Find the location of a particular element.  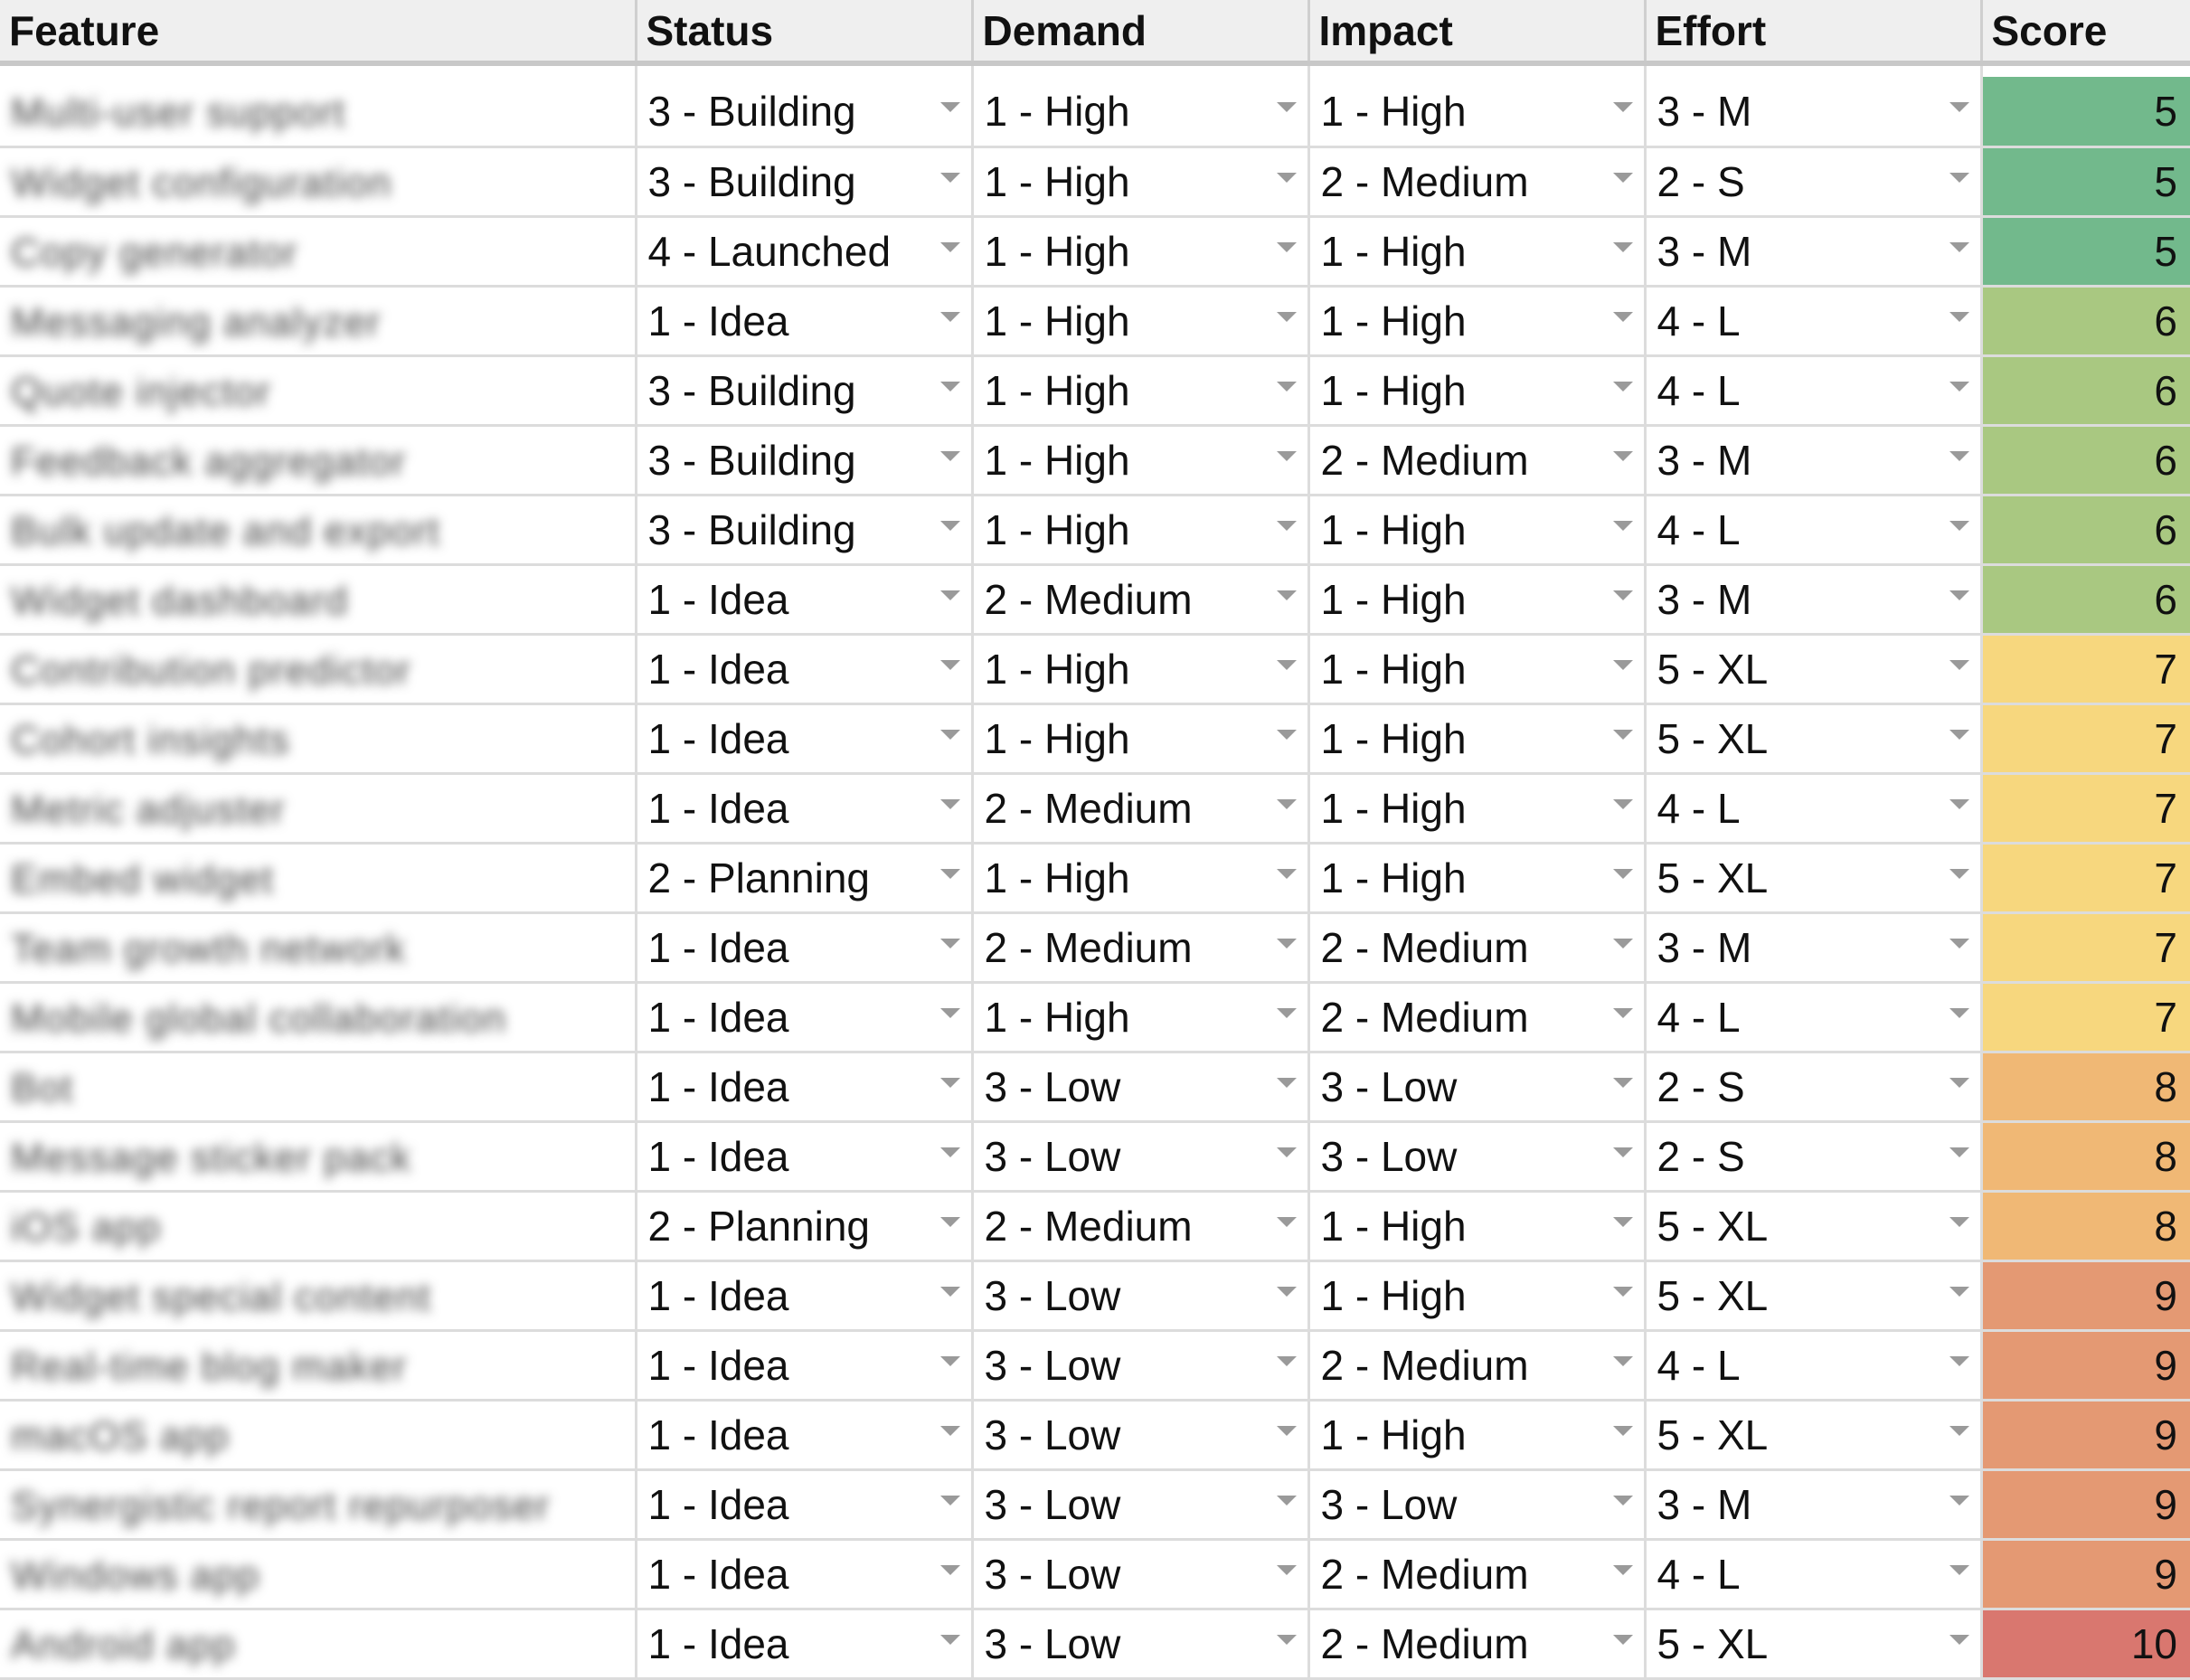

header-score: Score is located at coordinates (2085, 33).